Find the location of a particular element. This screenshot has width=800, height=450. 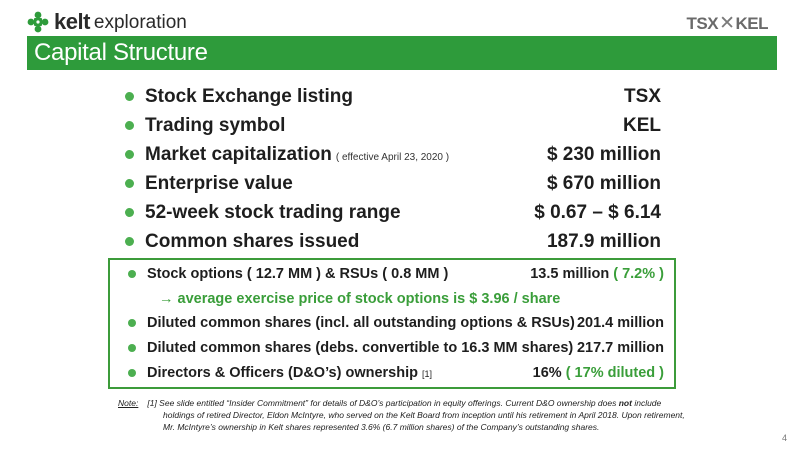

item-value: 13.5 million ( 7.2% ) is located at coordinates (597, 274).